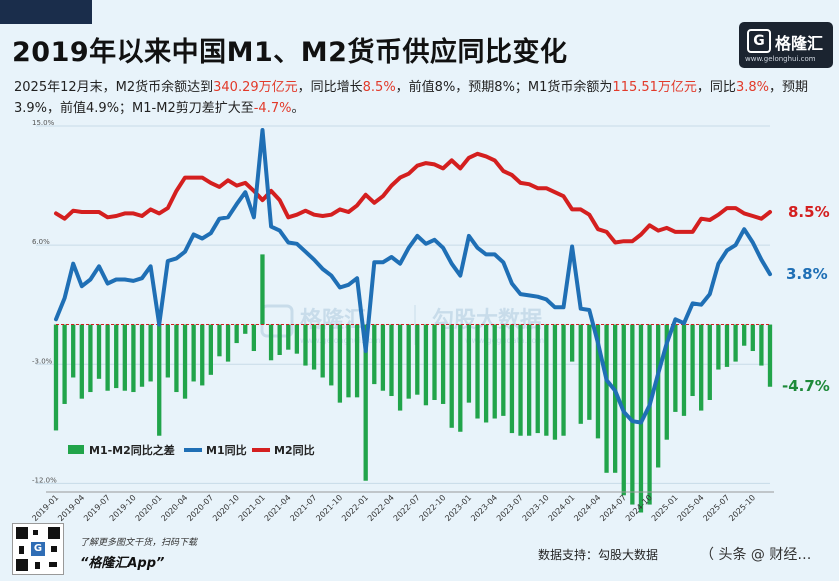  I want to click on x-tick-label: 2020-04, so click(174, 508).